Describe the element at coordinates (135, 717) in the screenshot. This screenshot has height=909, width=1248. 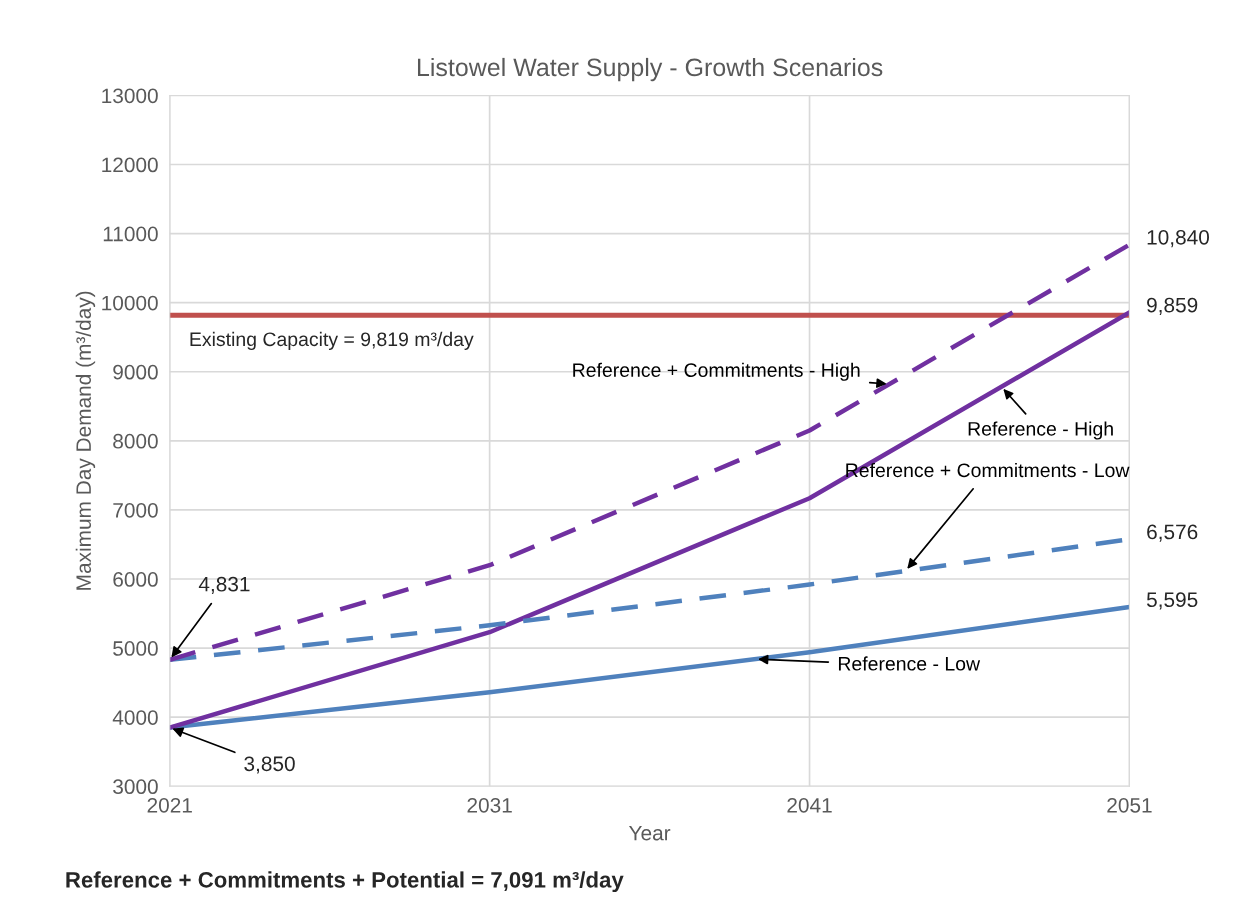
I see `y-tick-label: 4000` at that location.